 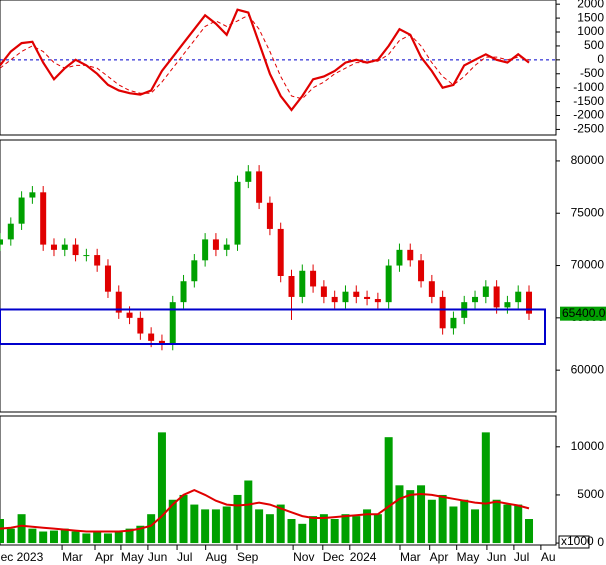 I want to click on y-tick-label: 1500, so click(x=590, y=17).